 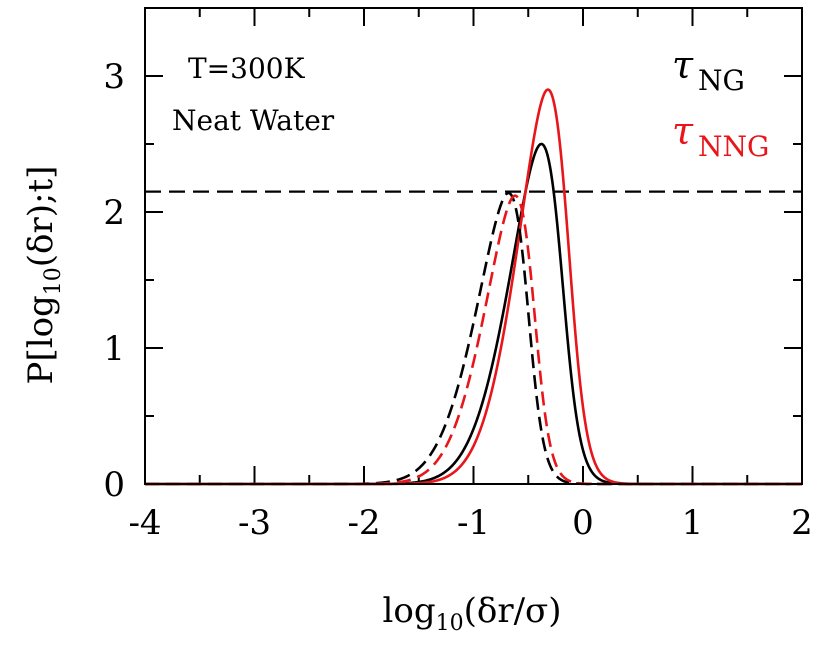 What do you see at coordinates (583, 523) in the screenshot?
I see `x-tick-label: 0` at bounding box center [583, 523].